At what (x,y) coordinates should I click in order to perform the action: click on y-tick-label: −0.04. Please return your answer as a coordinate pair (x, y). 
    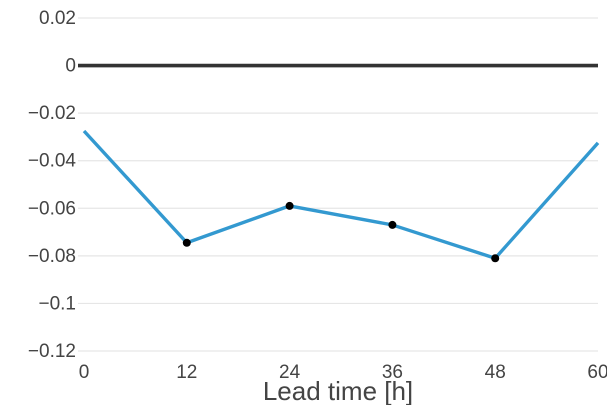
    Looking at the image, I should click on (52, 161).